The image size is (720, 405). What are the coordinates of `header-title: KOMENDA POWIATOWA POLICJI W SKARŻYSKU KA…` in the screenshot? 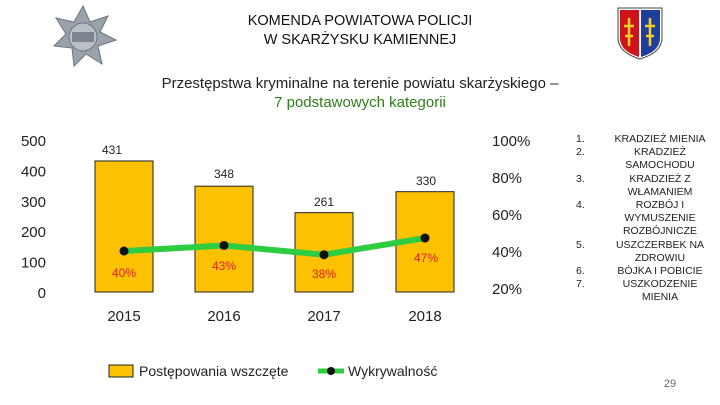 It's located at (360, 31).